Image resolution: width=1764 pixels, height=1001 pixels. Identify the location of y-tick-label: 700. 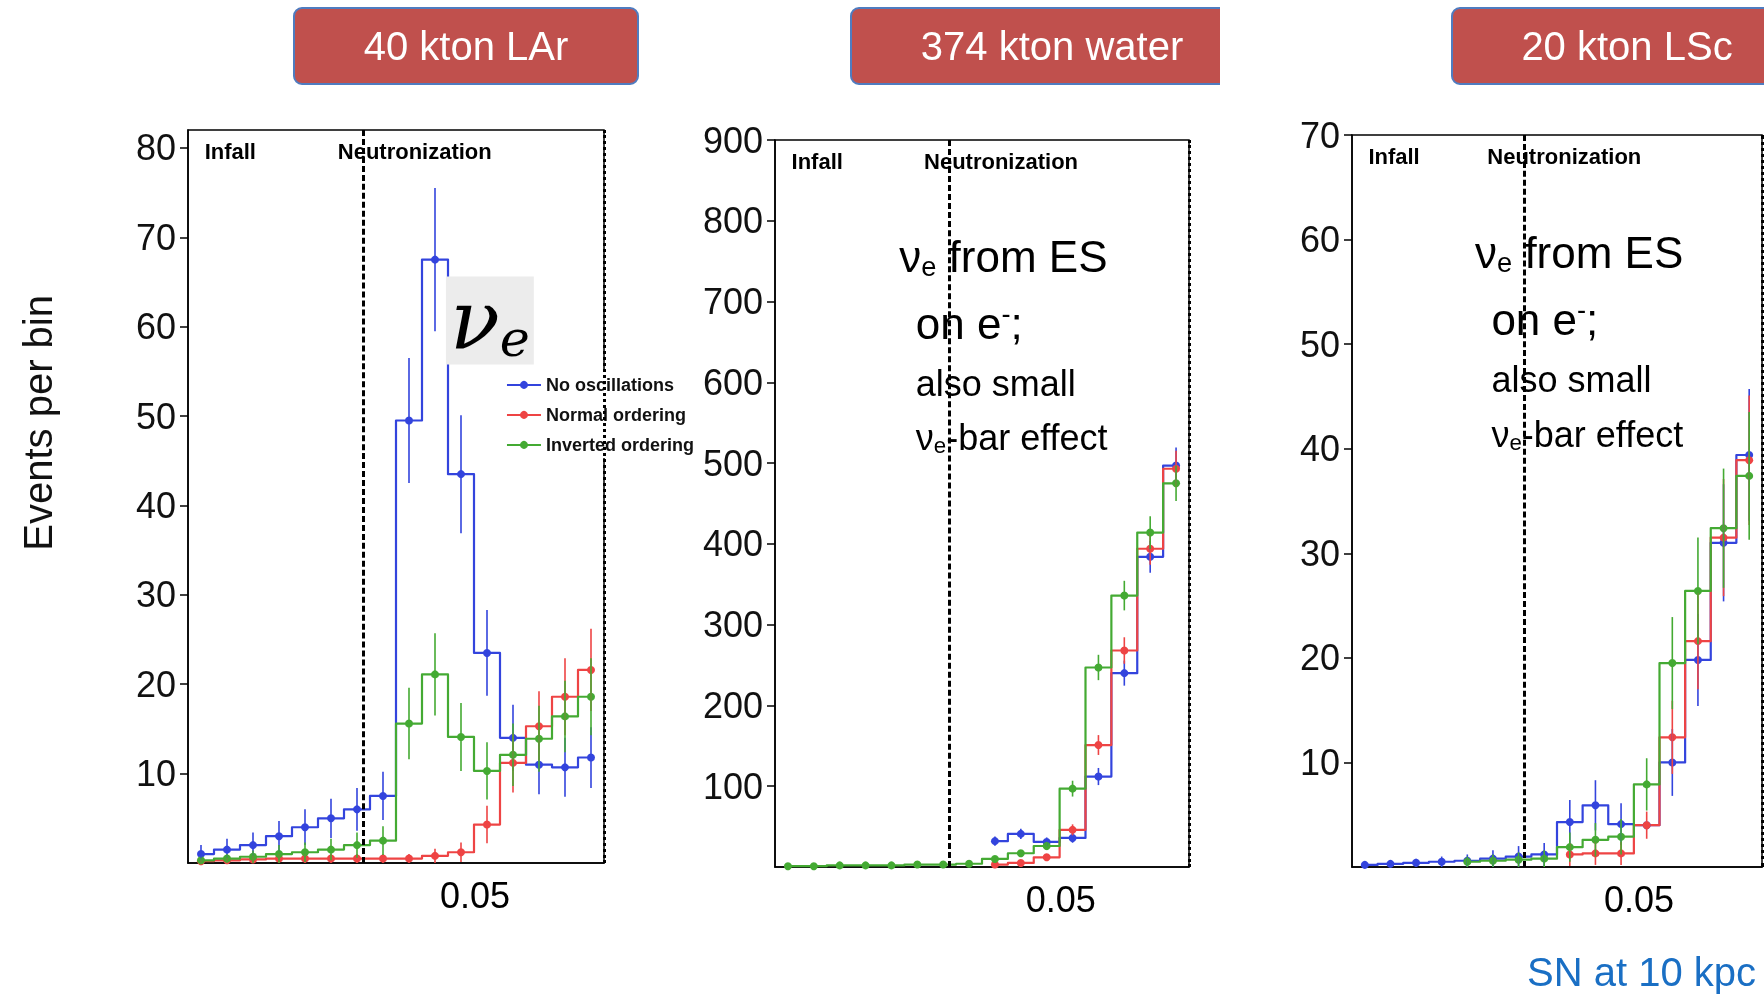
(732, 302).